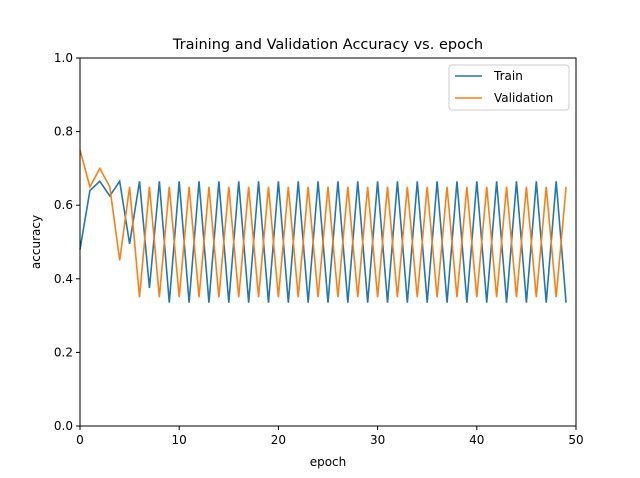  What do you see at coordinates (63, 352) in the screenshot?
I see `y-tick-label: 0.2` at bounding box center [63, 352].